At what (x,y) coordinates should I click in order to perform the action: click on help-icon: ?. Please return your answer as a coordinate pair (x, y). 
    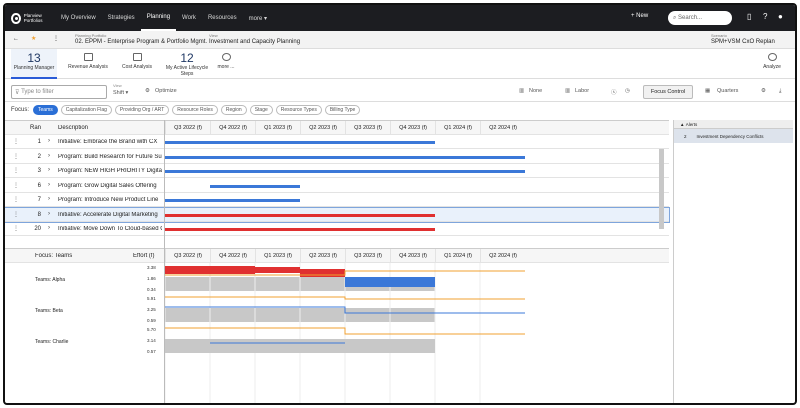
    Looking at the image, I should click on (765, 16).